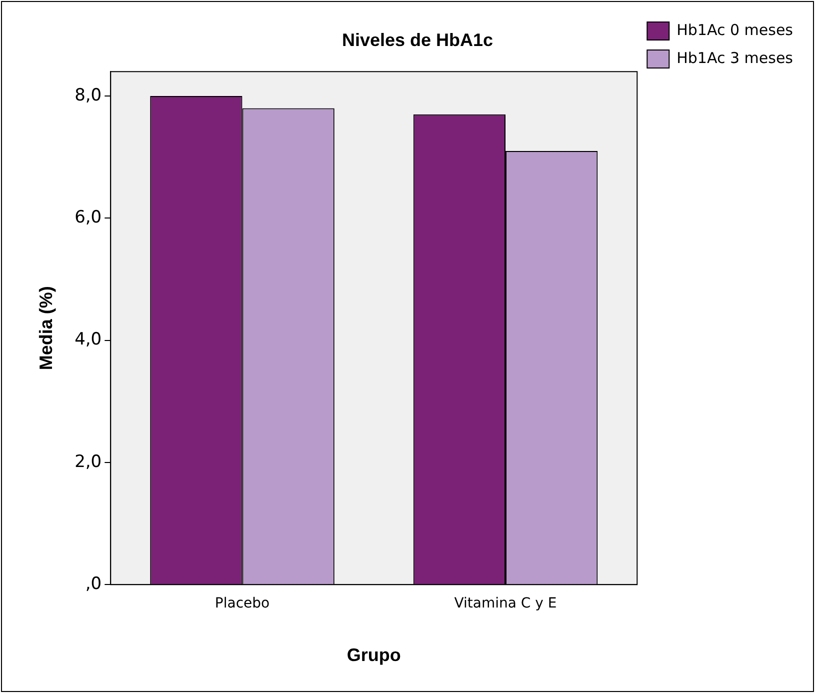 This screenshot has height=693, width=815. I want to click on x-tick-label: Placebo, so click(242, 604).